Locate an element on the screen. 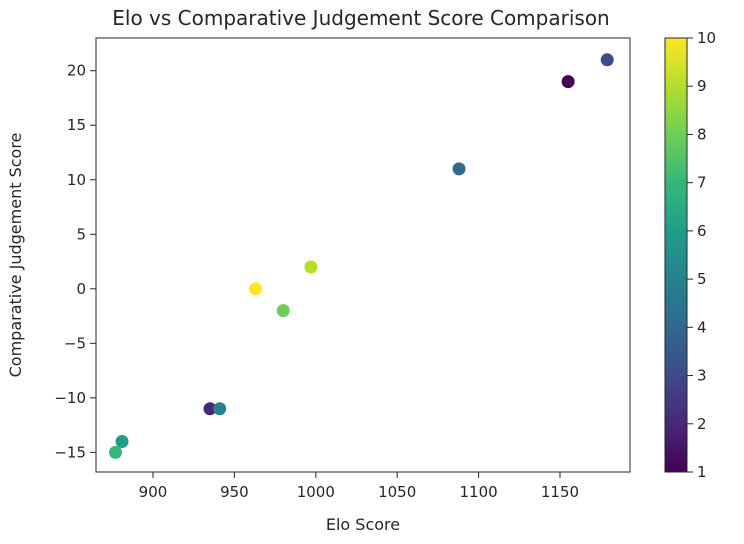 Image resolution: width=744 pixels, height=544 pixels. x-tick-label: 1050 is located at coordinates (397, 492).